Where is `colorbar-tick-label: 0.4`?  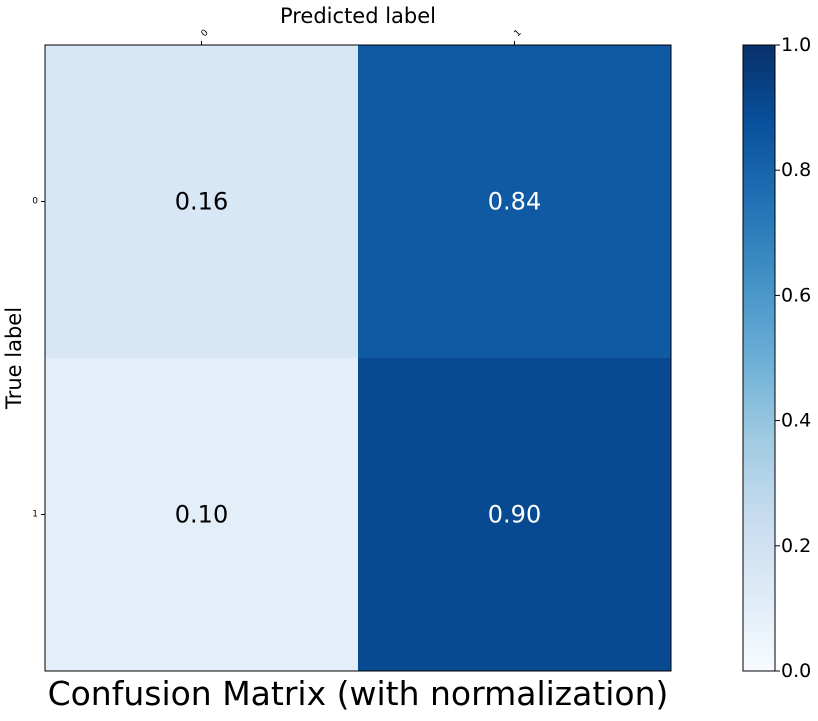
colorbar-tick-label: 0.4 is located at coordinates (796, 421).